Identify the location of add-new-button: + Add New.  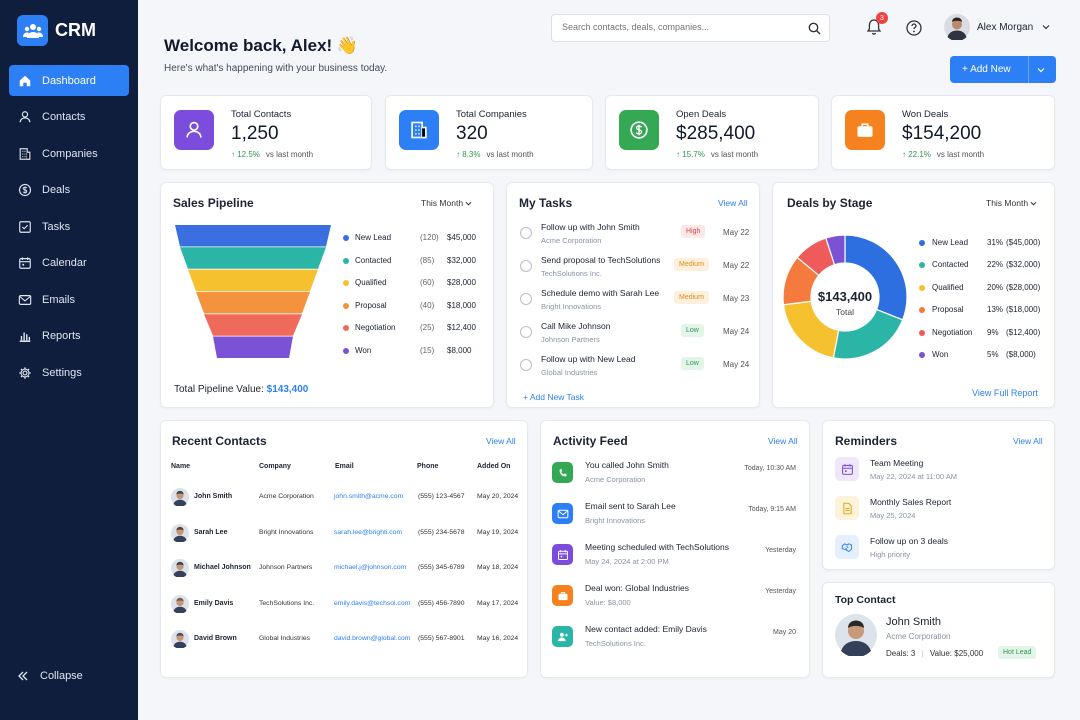
(1003, 69).